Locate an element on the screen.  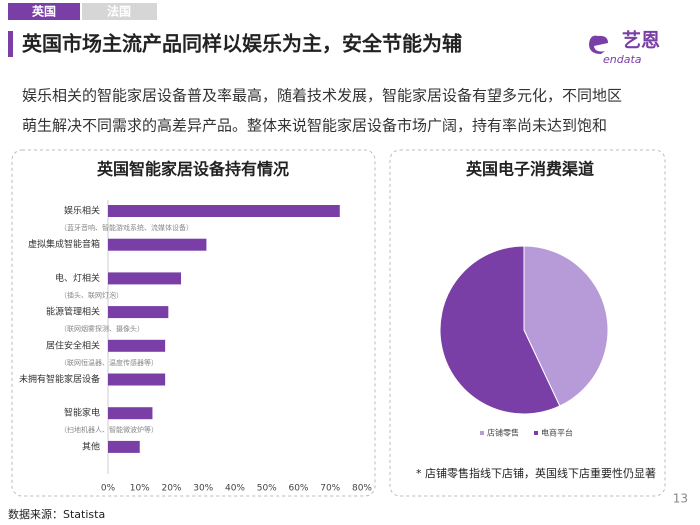
category-label: 娱乐相关 is located at coordinates (82, 211).